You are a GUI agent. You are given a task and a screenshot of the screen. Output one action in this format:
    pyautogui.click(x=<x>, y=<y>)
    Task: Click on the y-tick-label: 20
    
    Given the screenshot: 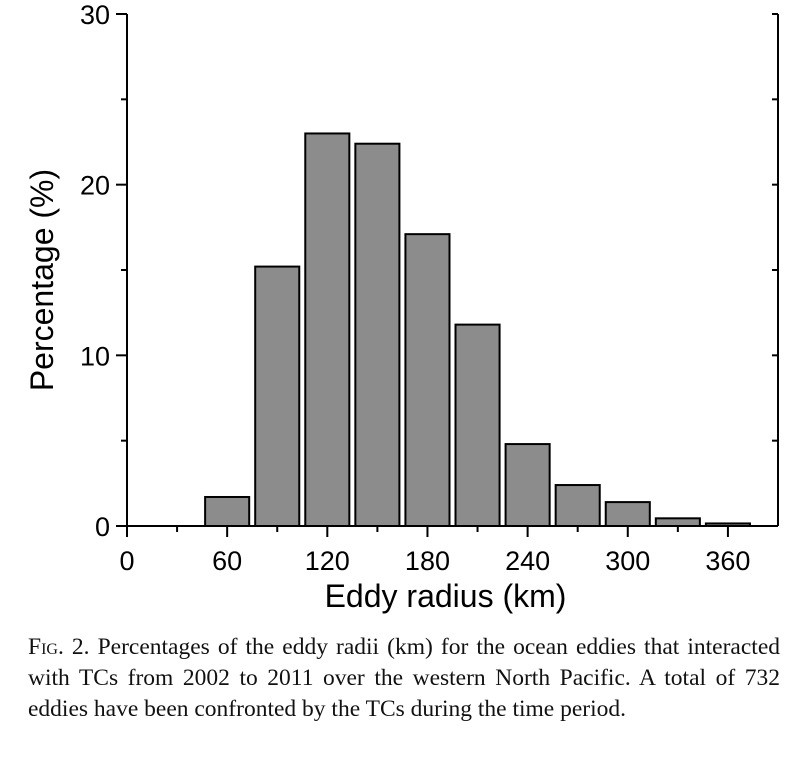 What is the action you would take?
    pyautogui.click(x=95, y=186)
    